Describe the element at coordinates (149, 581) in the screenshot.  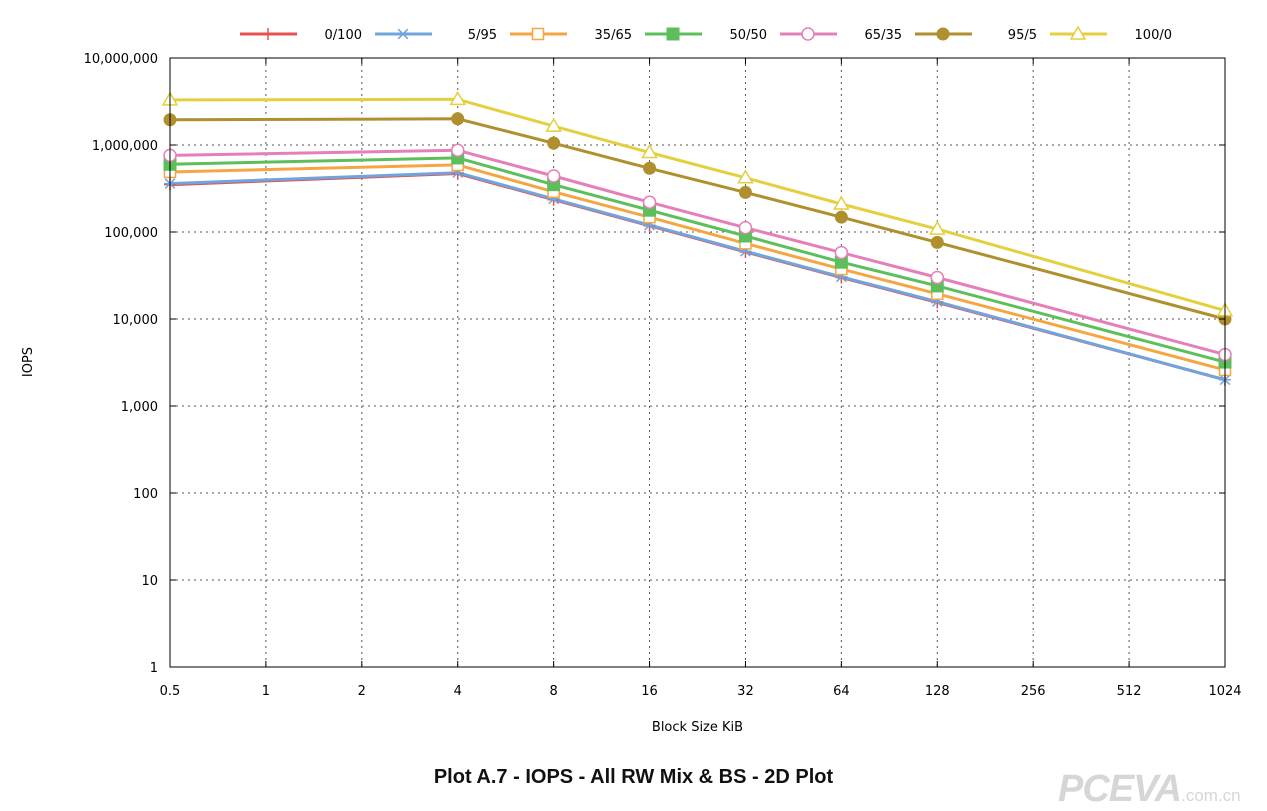
I see `y-tick-label: 10` at that location.